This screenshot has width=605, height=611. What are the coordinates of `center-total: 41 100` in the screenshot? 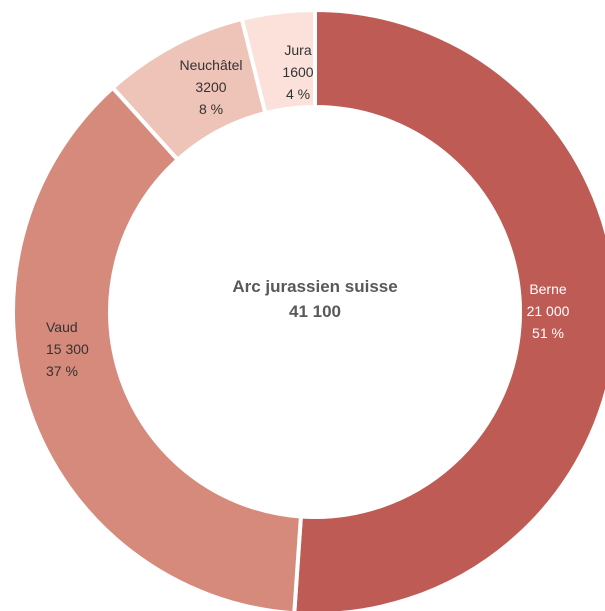 It's located at (315, 311).